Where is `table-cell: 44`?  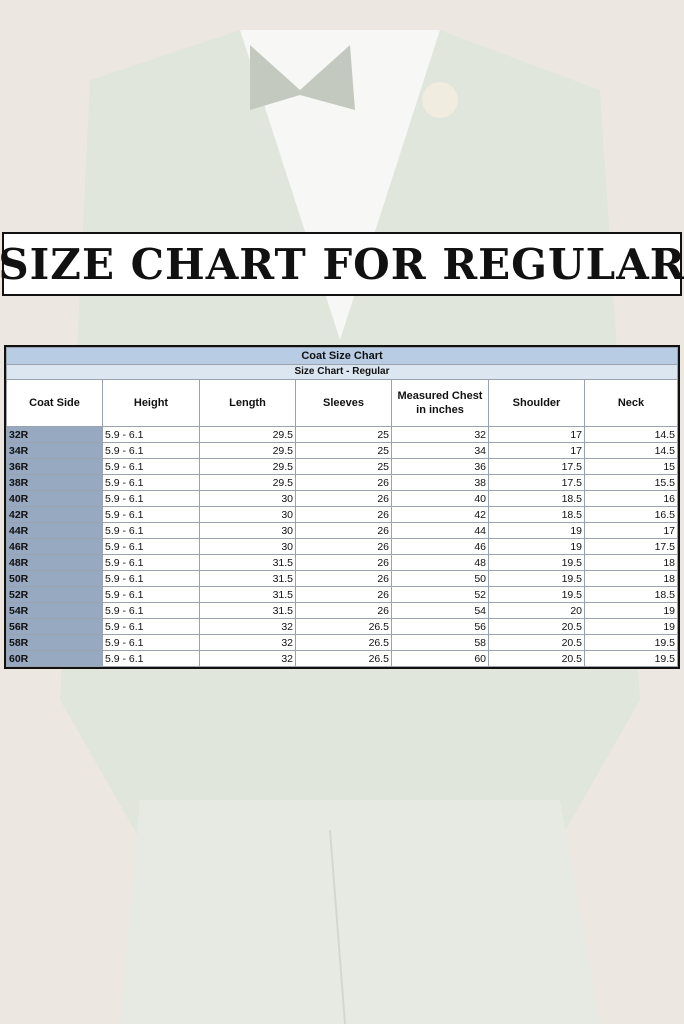 table-cell: 44 is located at coordinates (440, 530).